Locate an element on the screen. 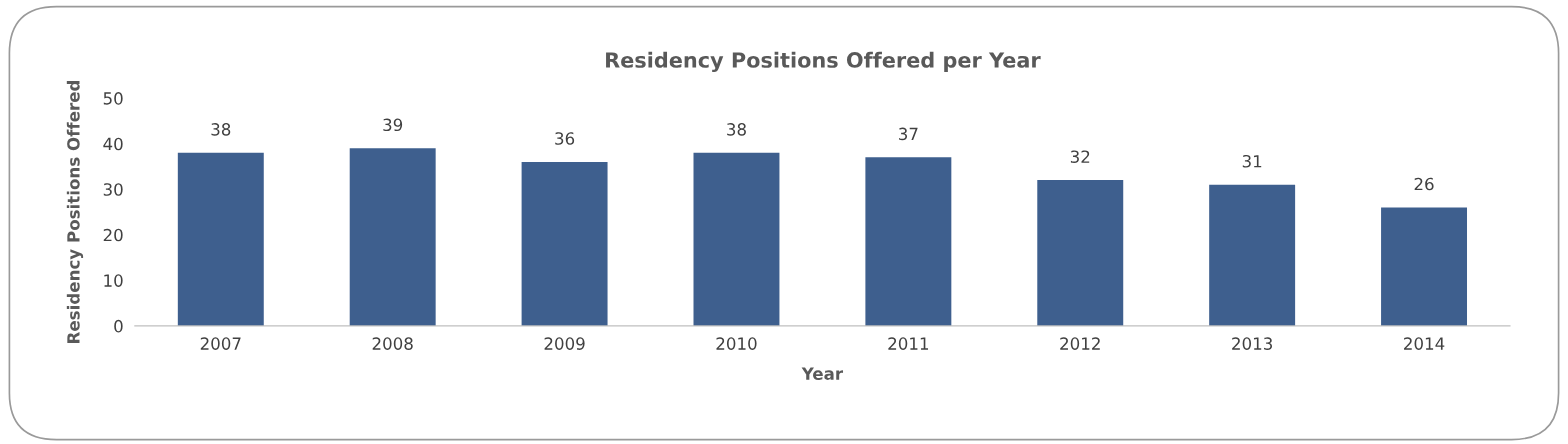 The image size is (1568, 444). data-label: 37 is located at coordinates (908, 134).